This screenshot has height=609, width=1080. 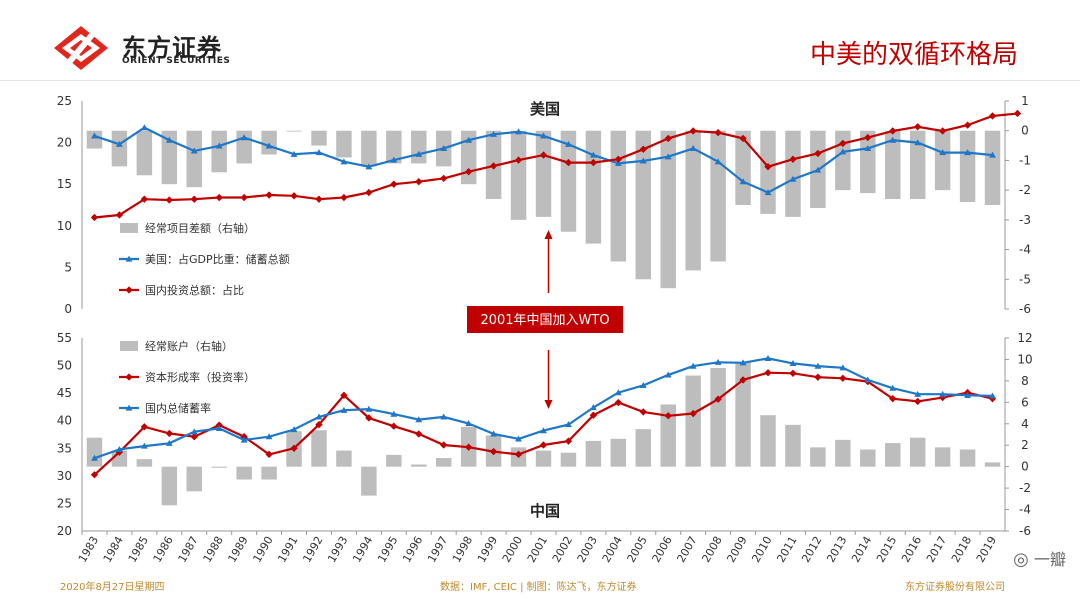 I want to click on x-tick-label: 1985, so click(x=138, y=549).